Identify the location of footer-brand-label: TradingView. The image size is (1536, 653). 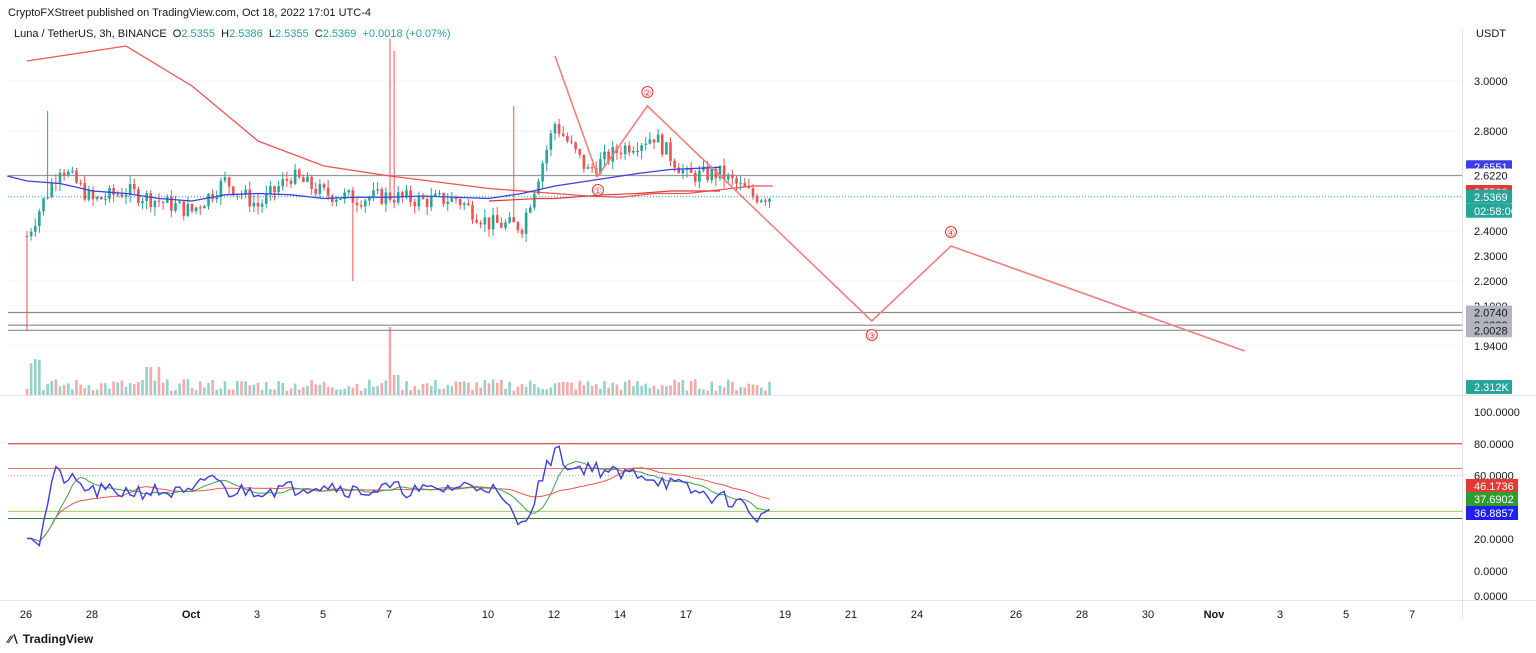
(58, 639).